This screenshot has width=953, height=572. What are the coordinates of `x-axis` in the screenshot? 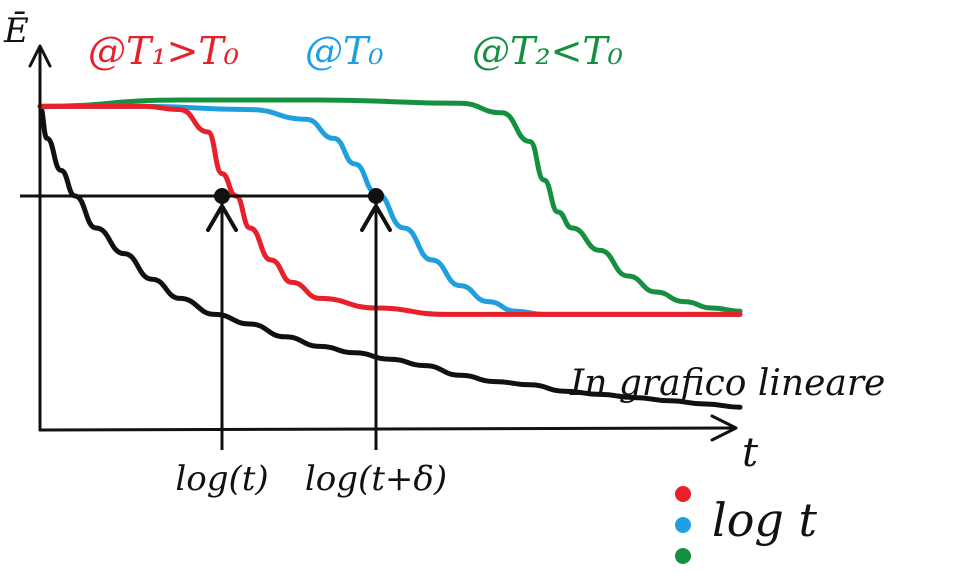 It's located at (387, 429).